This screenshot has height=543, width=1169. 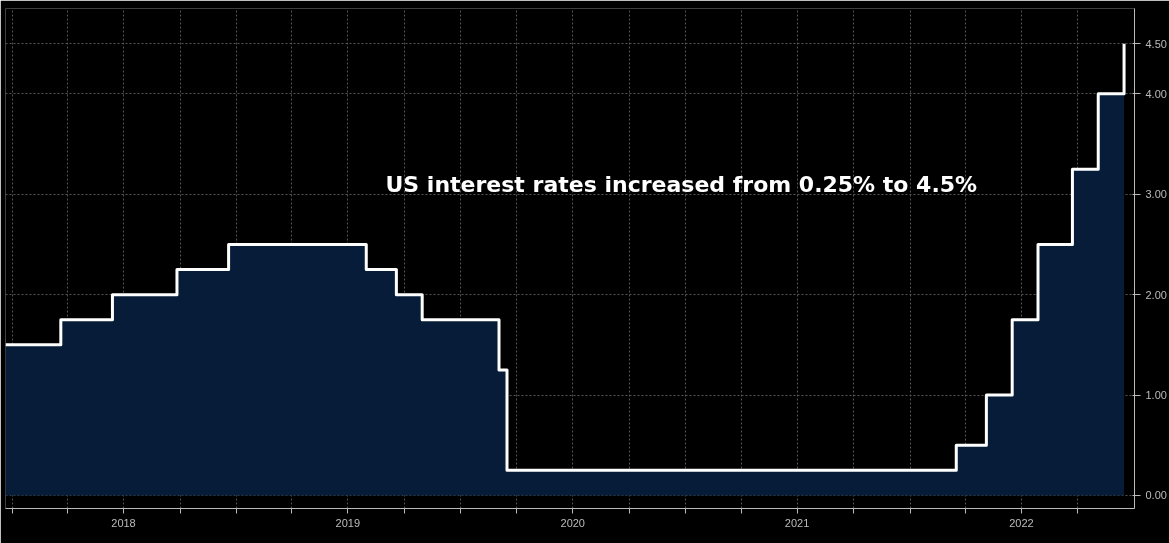 What do you see at coordinates (1156, 194) in the screenshot?
I see `y-tick-label: 3.00` at bounding box center [1156, 194].